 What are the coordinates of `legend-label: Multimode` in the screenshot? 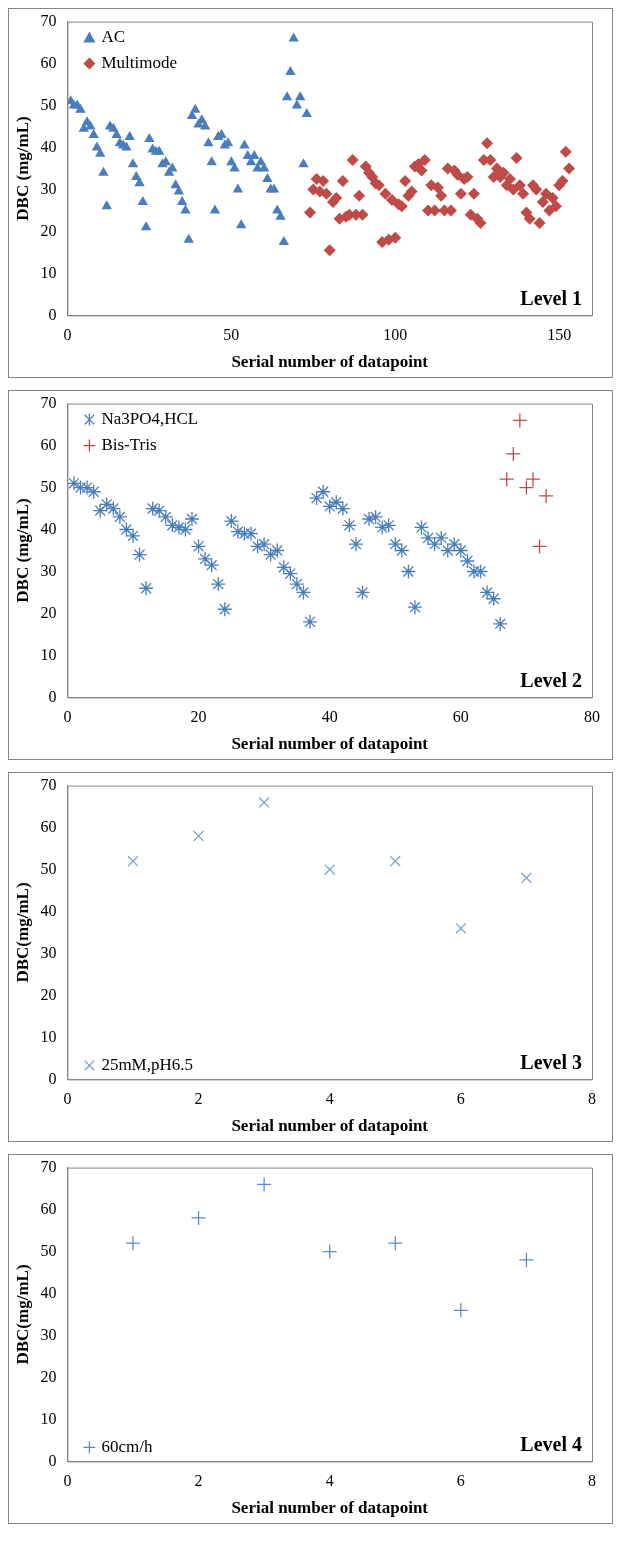 It's located at (139, 63).